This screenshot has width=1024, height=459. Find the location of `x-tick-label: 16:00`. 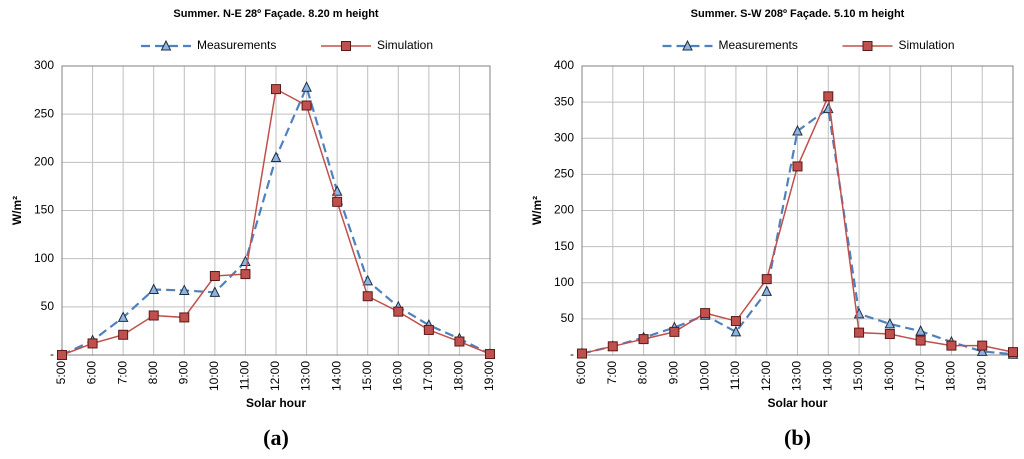

x-tick-label: 16:00 is located at coordinates (397, 376).